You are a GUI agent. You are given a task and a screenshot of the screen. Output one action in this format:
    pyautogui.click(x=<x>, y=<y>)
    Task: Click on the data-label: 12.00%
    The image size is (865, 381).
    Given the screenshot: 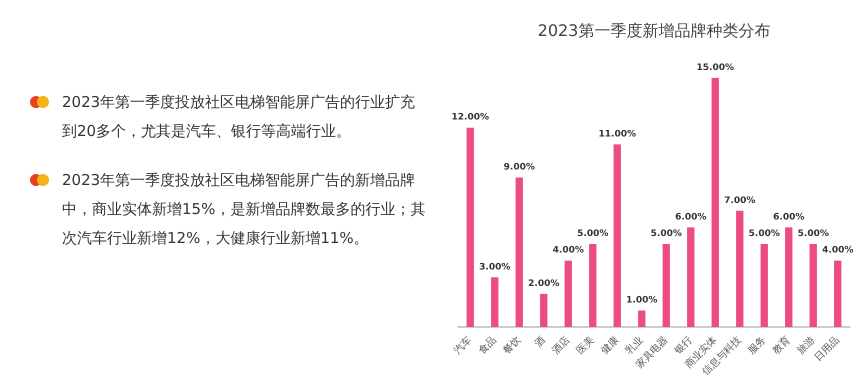 What is the action you would take?
    pyautogui.click(x=470, y=117)
    